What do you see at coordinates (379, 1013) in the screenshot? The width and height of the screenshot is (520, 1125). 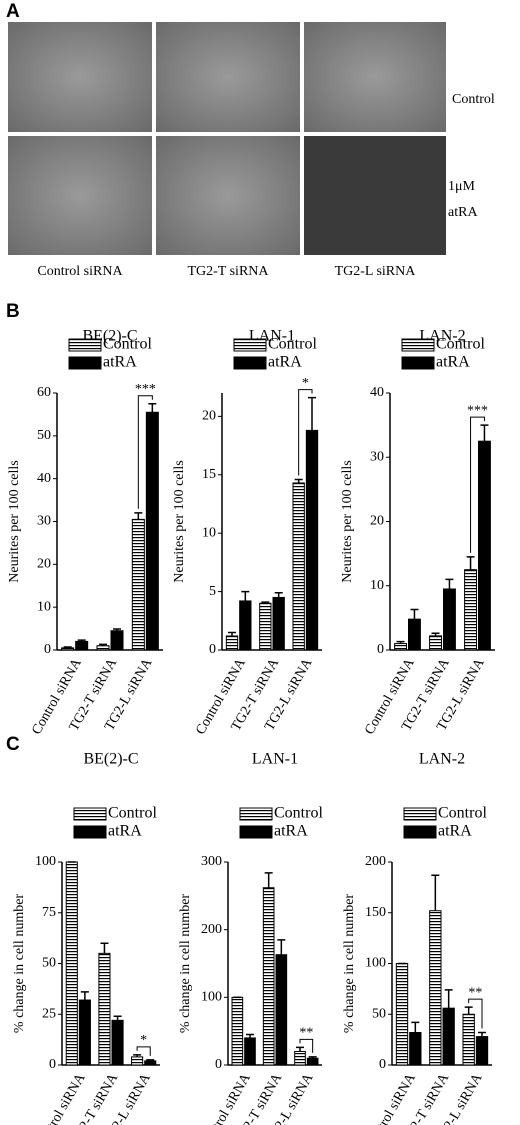 I see `y-tick-label: 50` at bounding box center [379, 1013].